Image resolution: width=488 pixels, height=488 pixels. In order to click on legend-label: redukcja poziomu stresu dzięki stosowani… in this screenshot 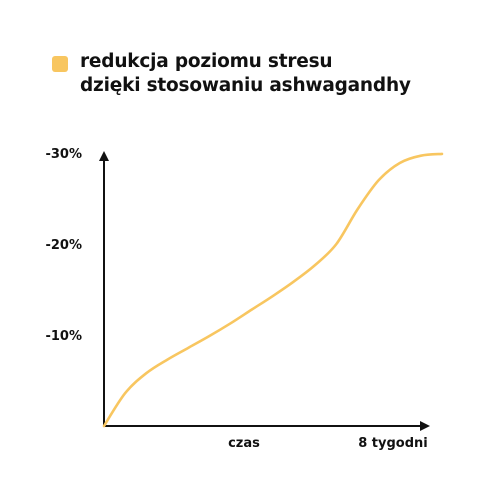, I will do `click(245, 74)`.